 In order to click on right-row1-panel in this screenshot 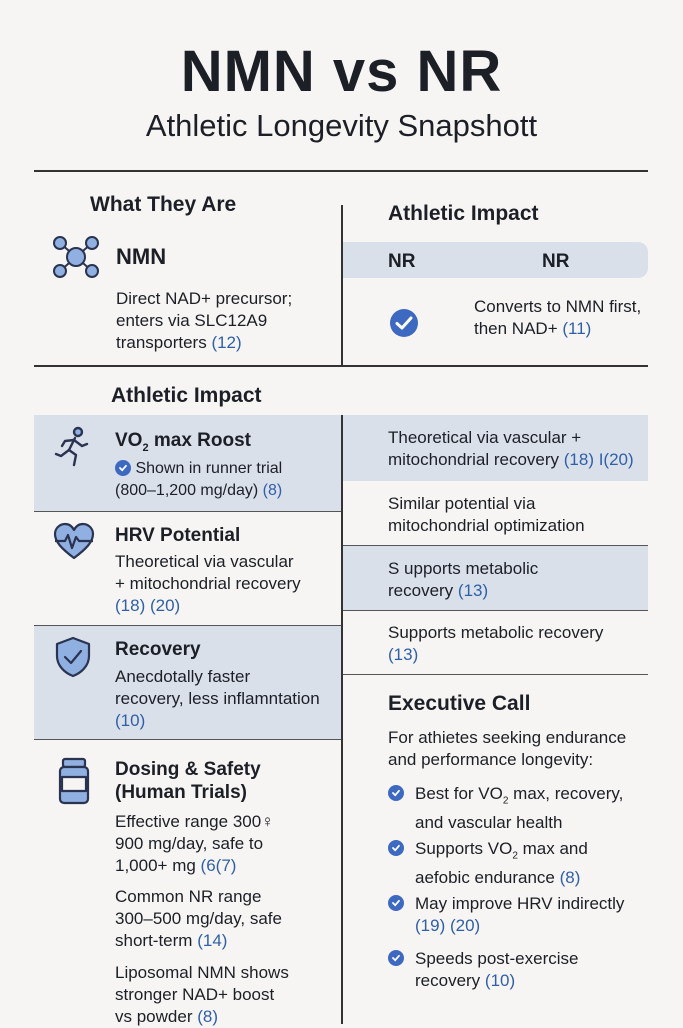, I will do `click(495, 448)`.